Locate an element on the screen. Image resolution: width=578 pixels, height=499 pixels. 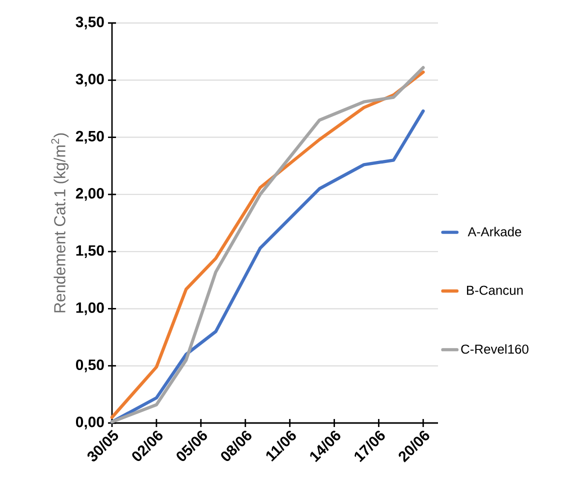
y-tick-label: 0,00 is located at coordinates (90, 423).